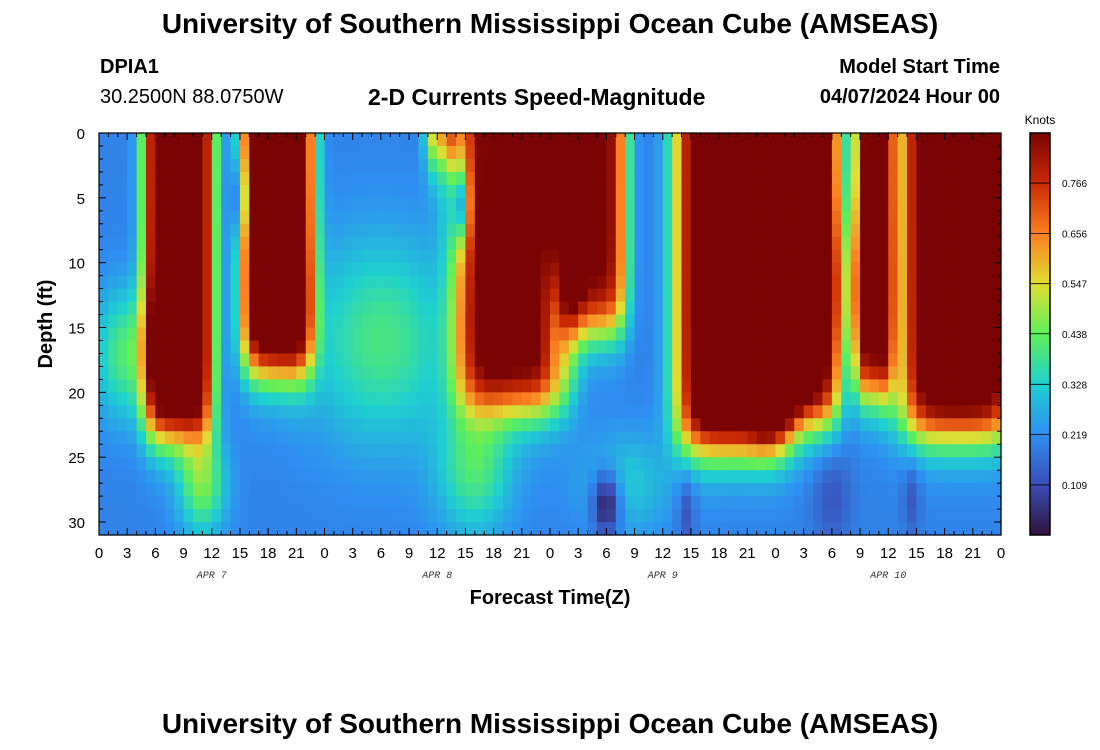 This screenshot has height=750, width=1100. Describe the element at coordinates (634, 553) in the screenshot. I see `x-tick-label: 9` at that location.